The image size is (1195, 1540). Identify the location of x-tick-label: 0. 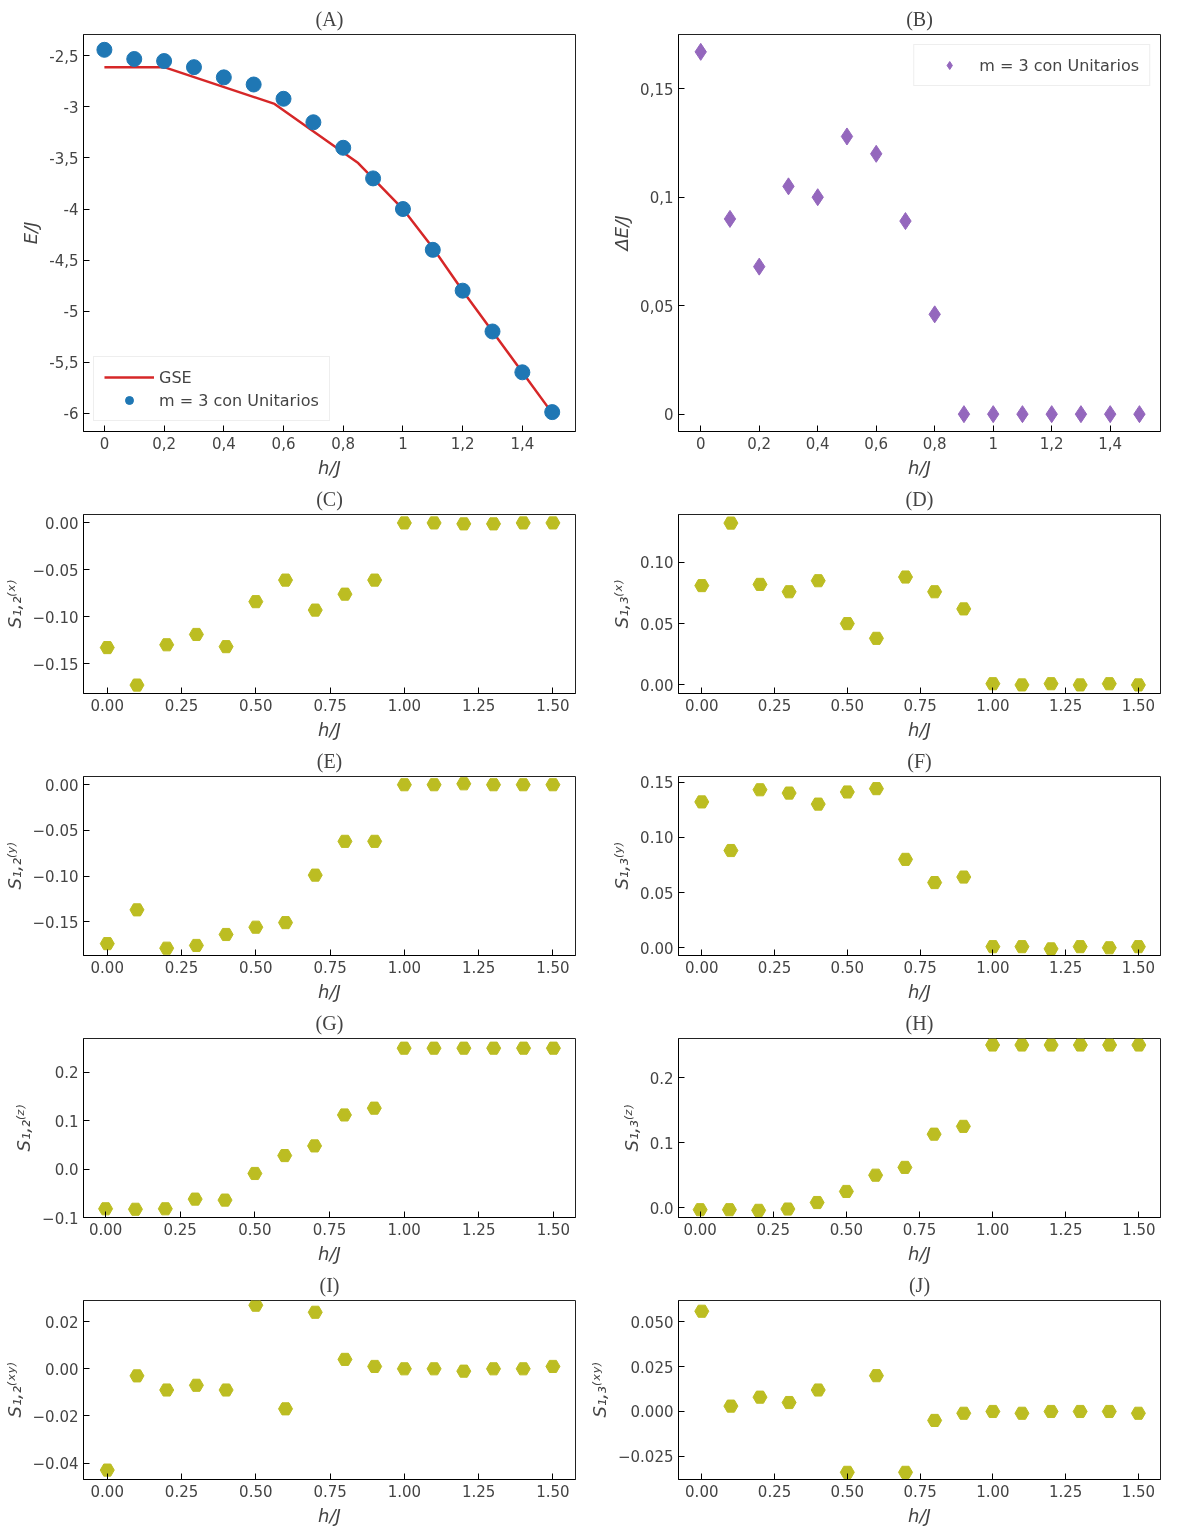
(700, 443).